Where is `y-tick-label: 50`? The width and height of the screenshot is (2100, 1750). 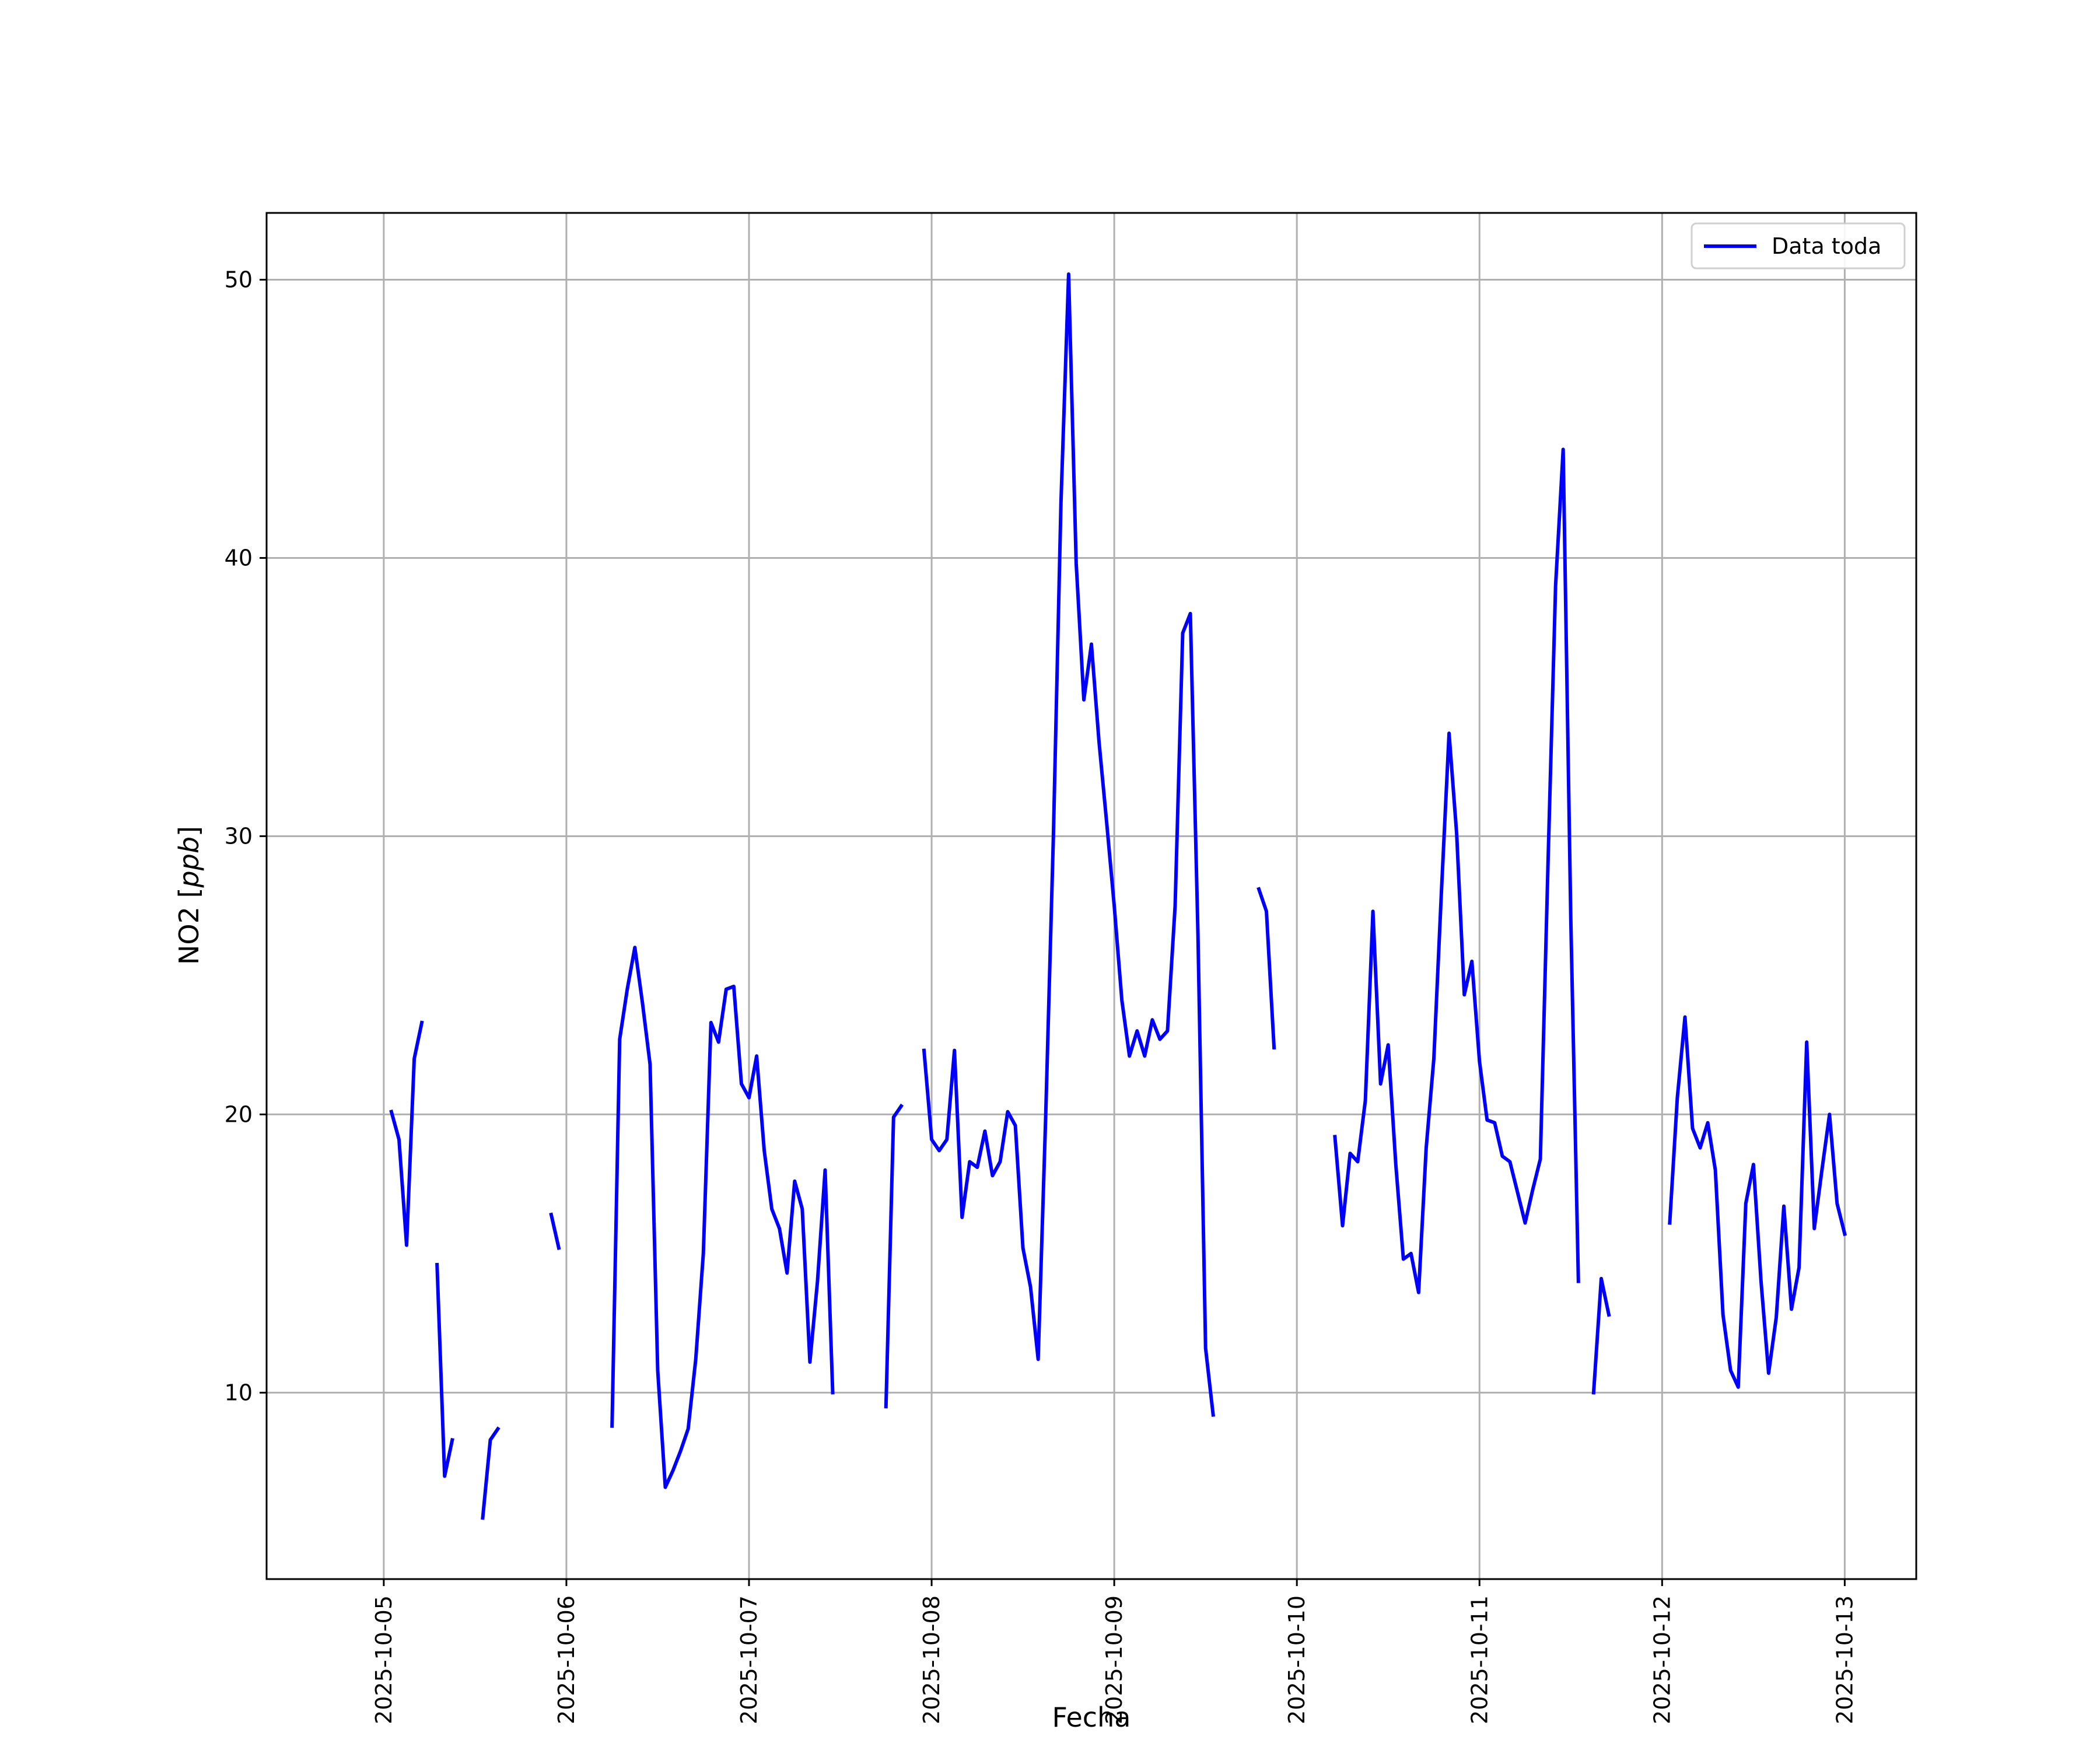 y-tick-label: 50 is located at coordinates (239, 279).